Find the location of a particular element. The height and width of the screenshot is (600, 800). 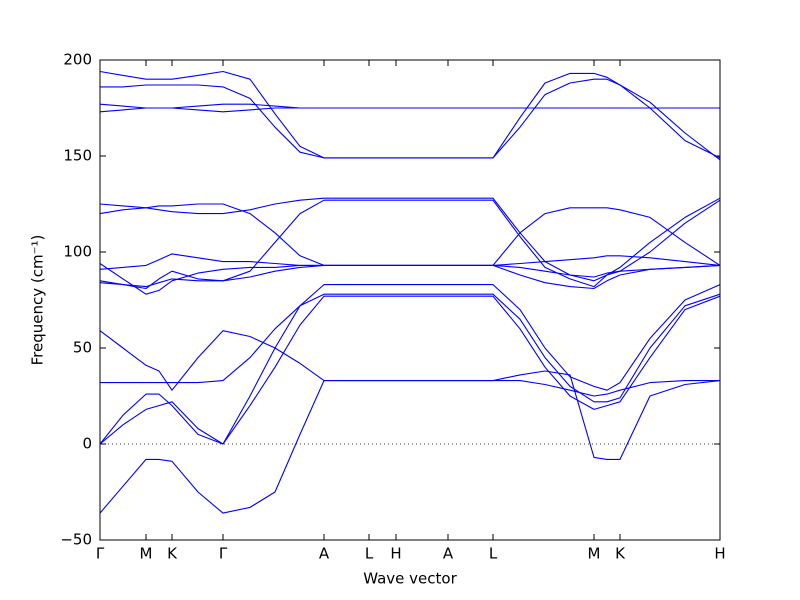

y-tick-label: 0 is located at coordinates (87, 444).